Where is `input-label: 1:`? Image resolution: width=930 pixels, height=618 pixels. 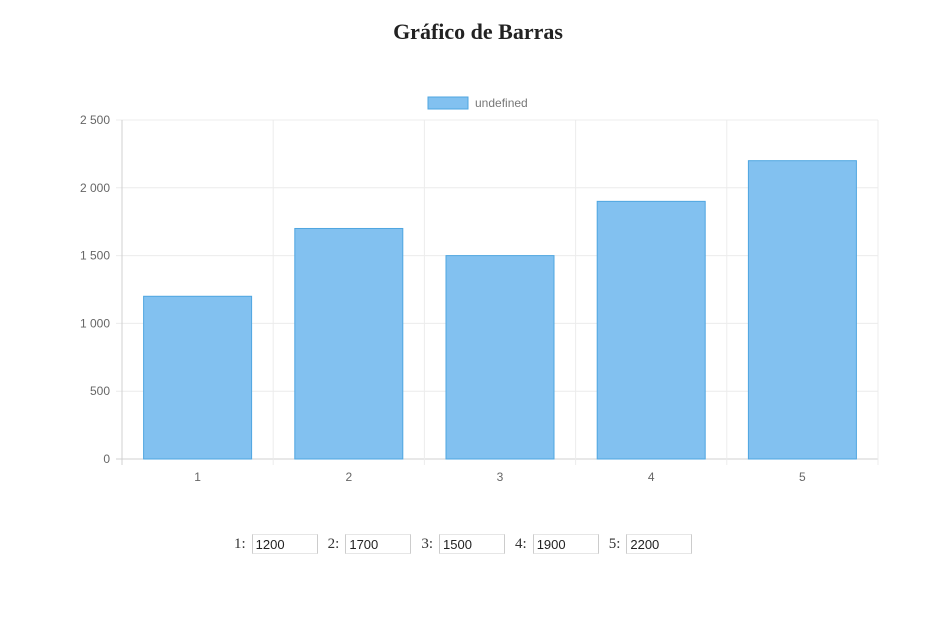 input-label: 1: is located at coordinates (240, 543).